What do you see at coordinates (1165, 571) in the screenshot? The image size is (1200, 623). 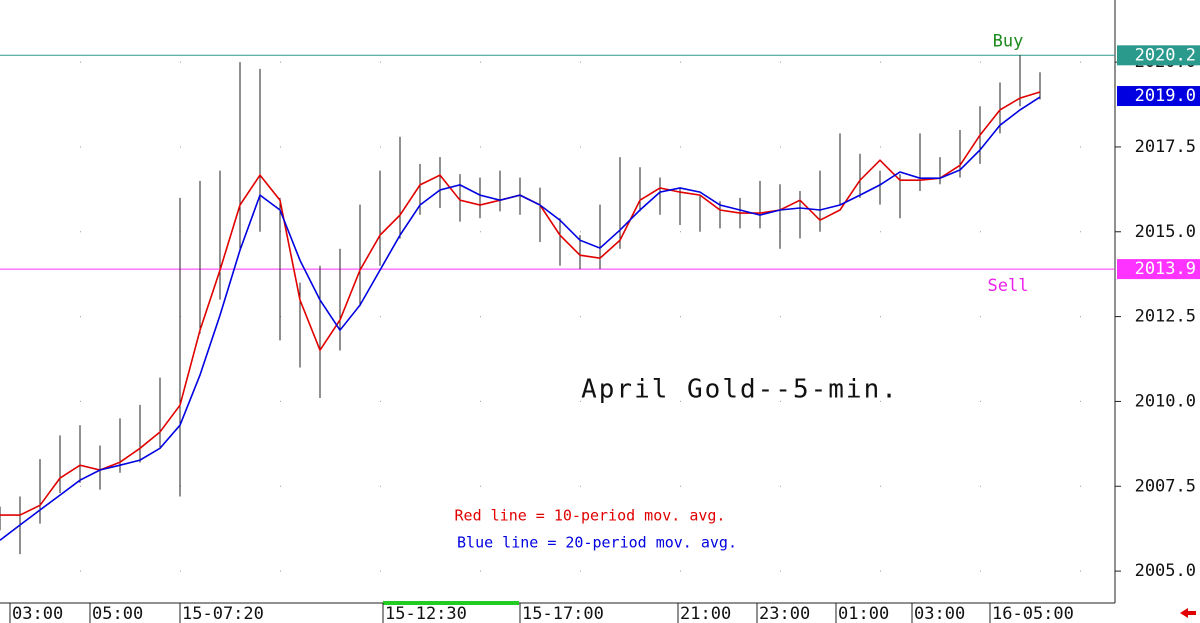 I see `y-tick-label: 2005.0` at bounding box center [1165, 571].